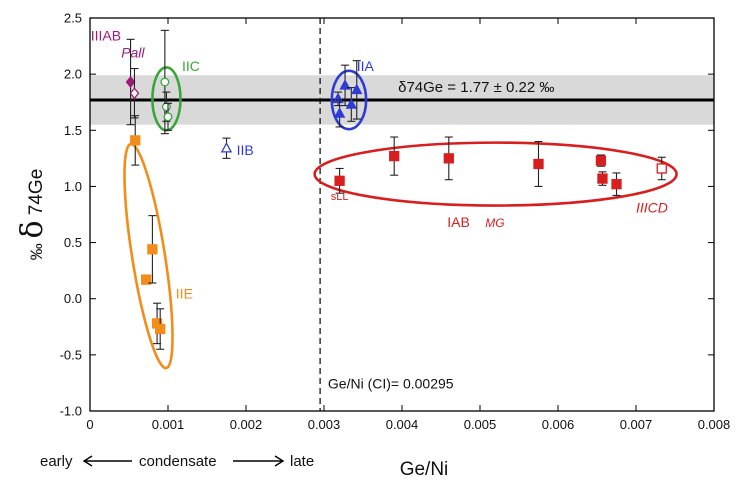 Image resolution: width=744 pixels, height=483 pixels. Describe the element at coordinates (184, 294) in the screenshot. I see `label-iie: IIE` at that location.